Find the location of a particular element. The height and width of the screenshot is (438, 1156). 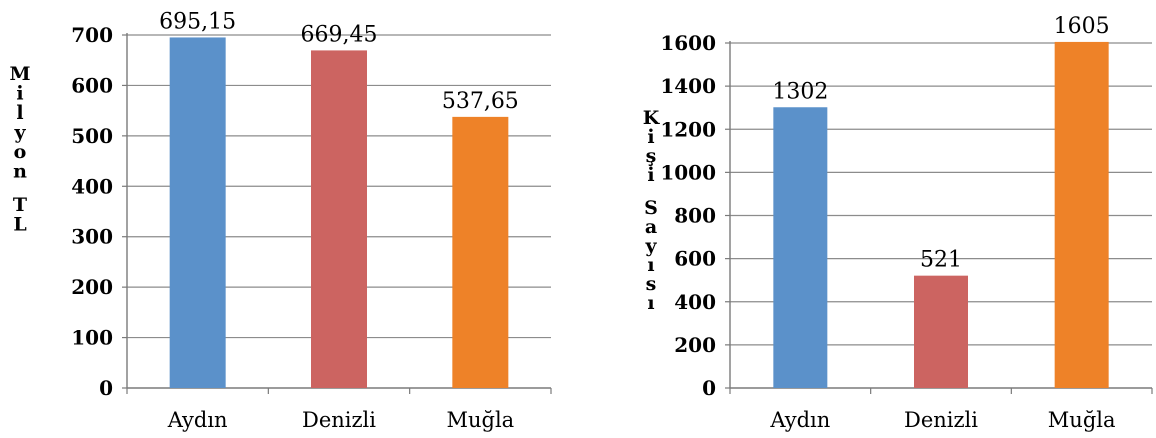

data-label: 1605 is located at coordinates (1082, 26).